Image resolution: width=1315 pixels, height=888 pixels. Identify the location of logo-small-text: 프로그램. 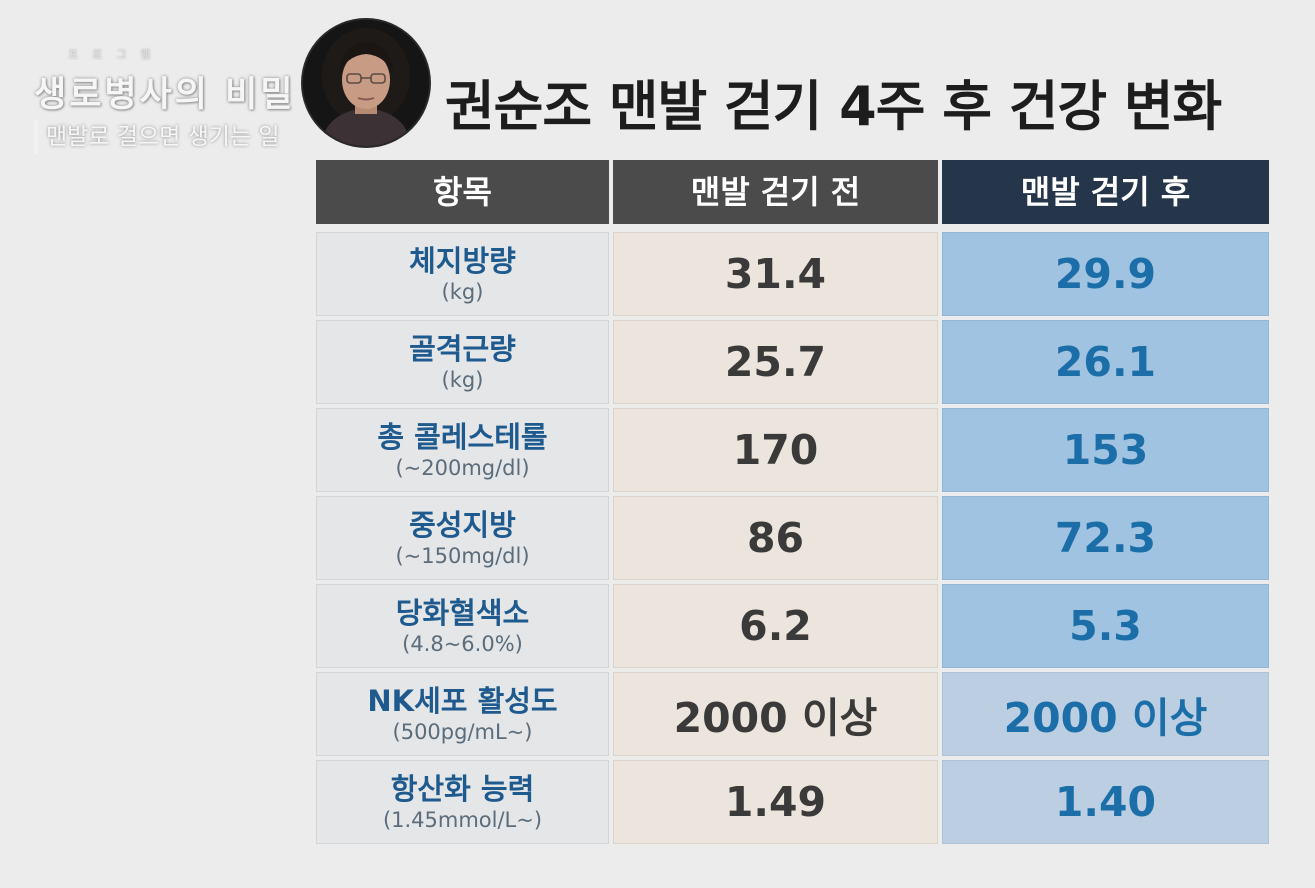
(116, 54).